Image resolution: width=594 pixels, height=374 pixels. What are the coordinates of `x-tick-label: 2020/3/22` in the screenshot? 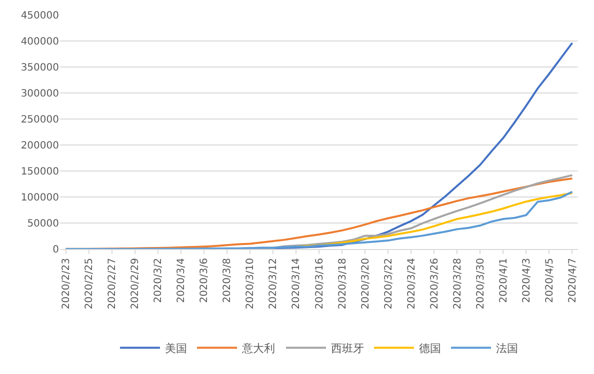 It's located at (388, 284).